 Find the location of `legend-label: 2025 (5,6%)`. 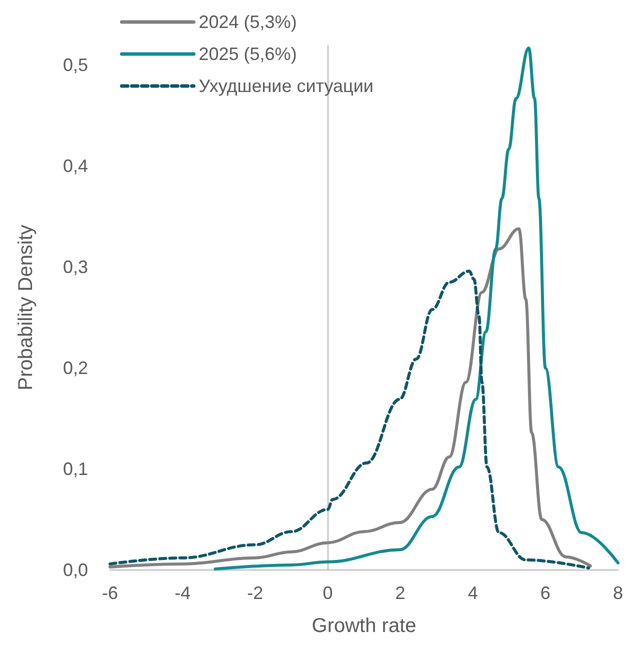

legend-label: 2025 (5,6%) is located at coordinates (247, 54).